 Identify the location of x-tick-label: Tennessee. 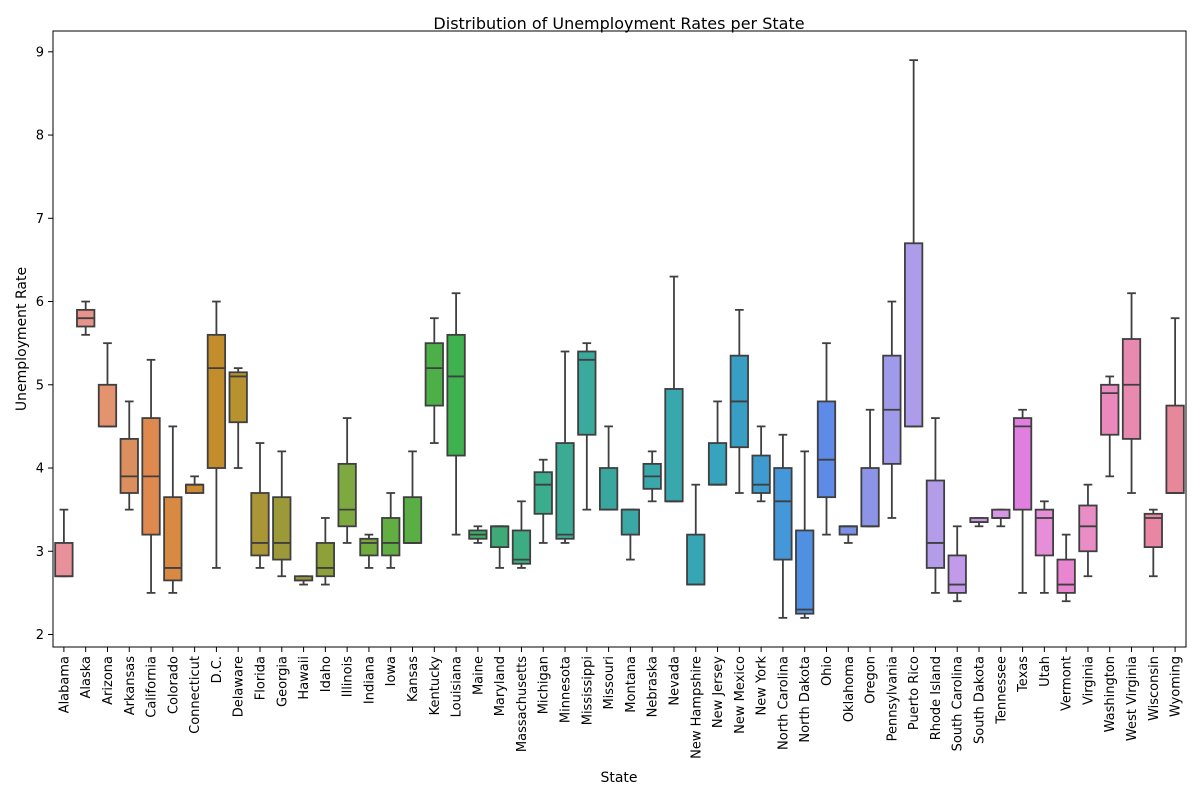
(1001, 690).